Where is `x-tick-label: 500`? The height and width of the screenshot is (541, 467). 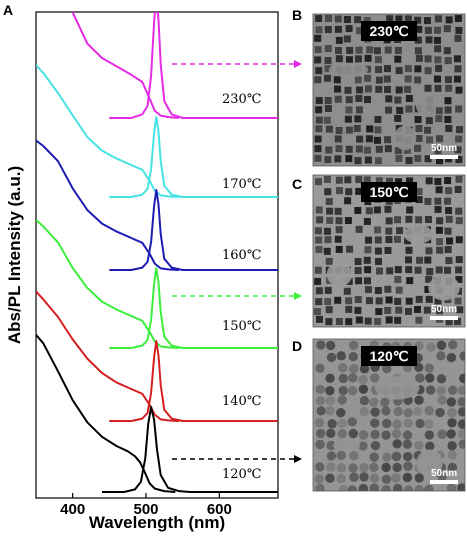 x-tick-label: 500 is located at coordinates (145, 509).